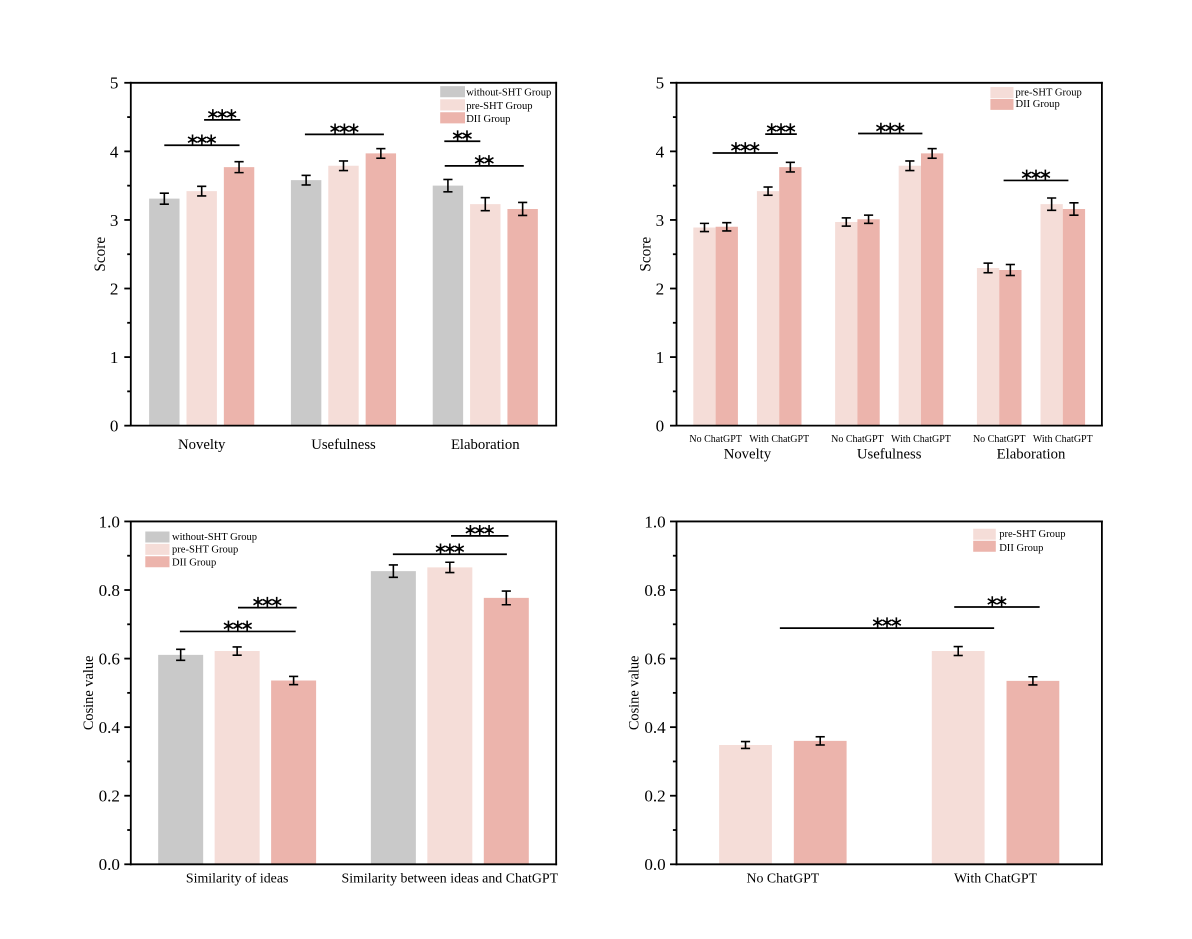 The image size is (1192, 939). Describe the element at coordinates (237, 879) in the screenshot. I see `svg-text: Similarity of ideas` at that location.